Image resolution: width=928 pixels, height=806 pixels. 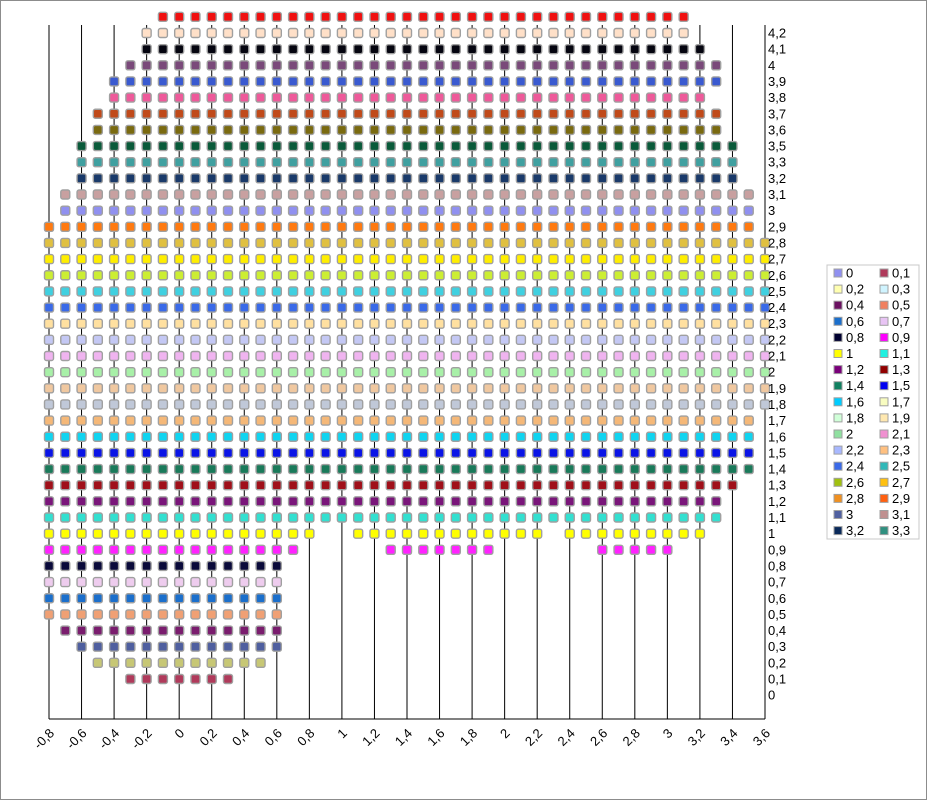 I want to click on y-tick-label: 3,2, so click(x=777, y=178).